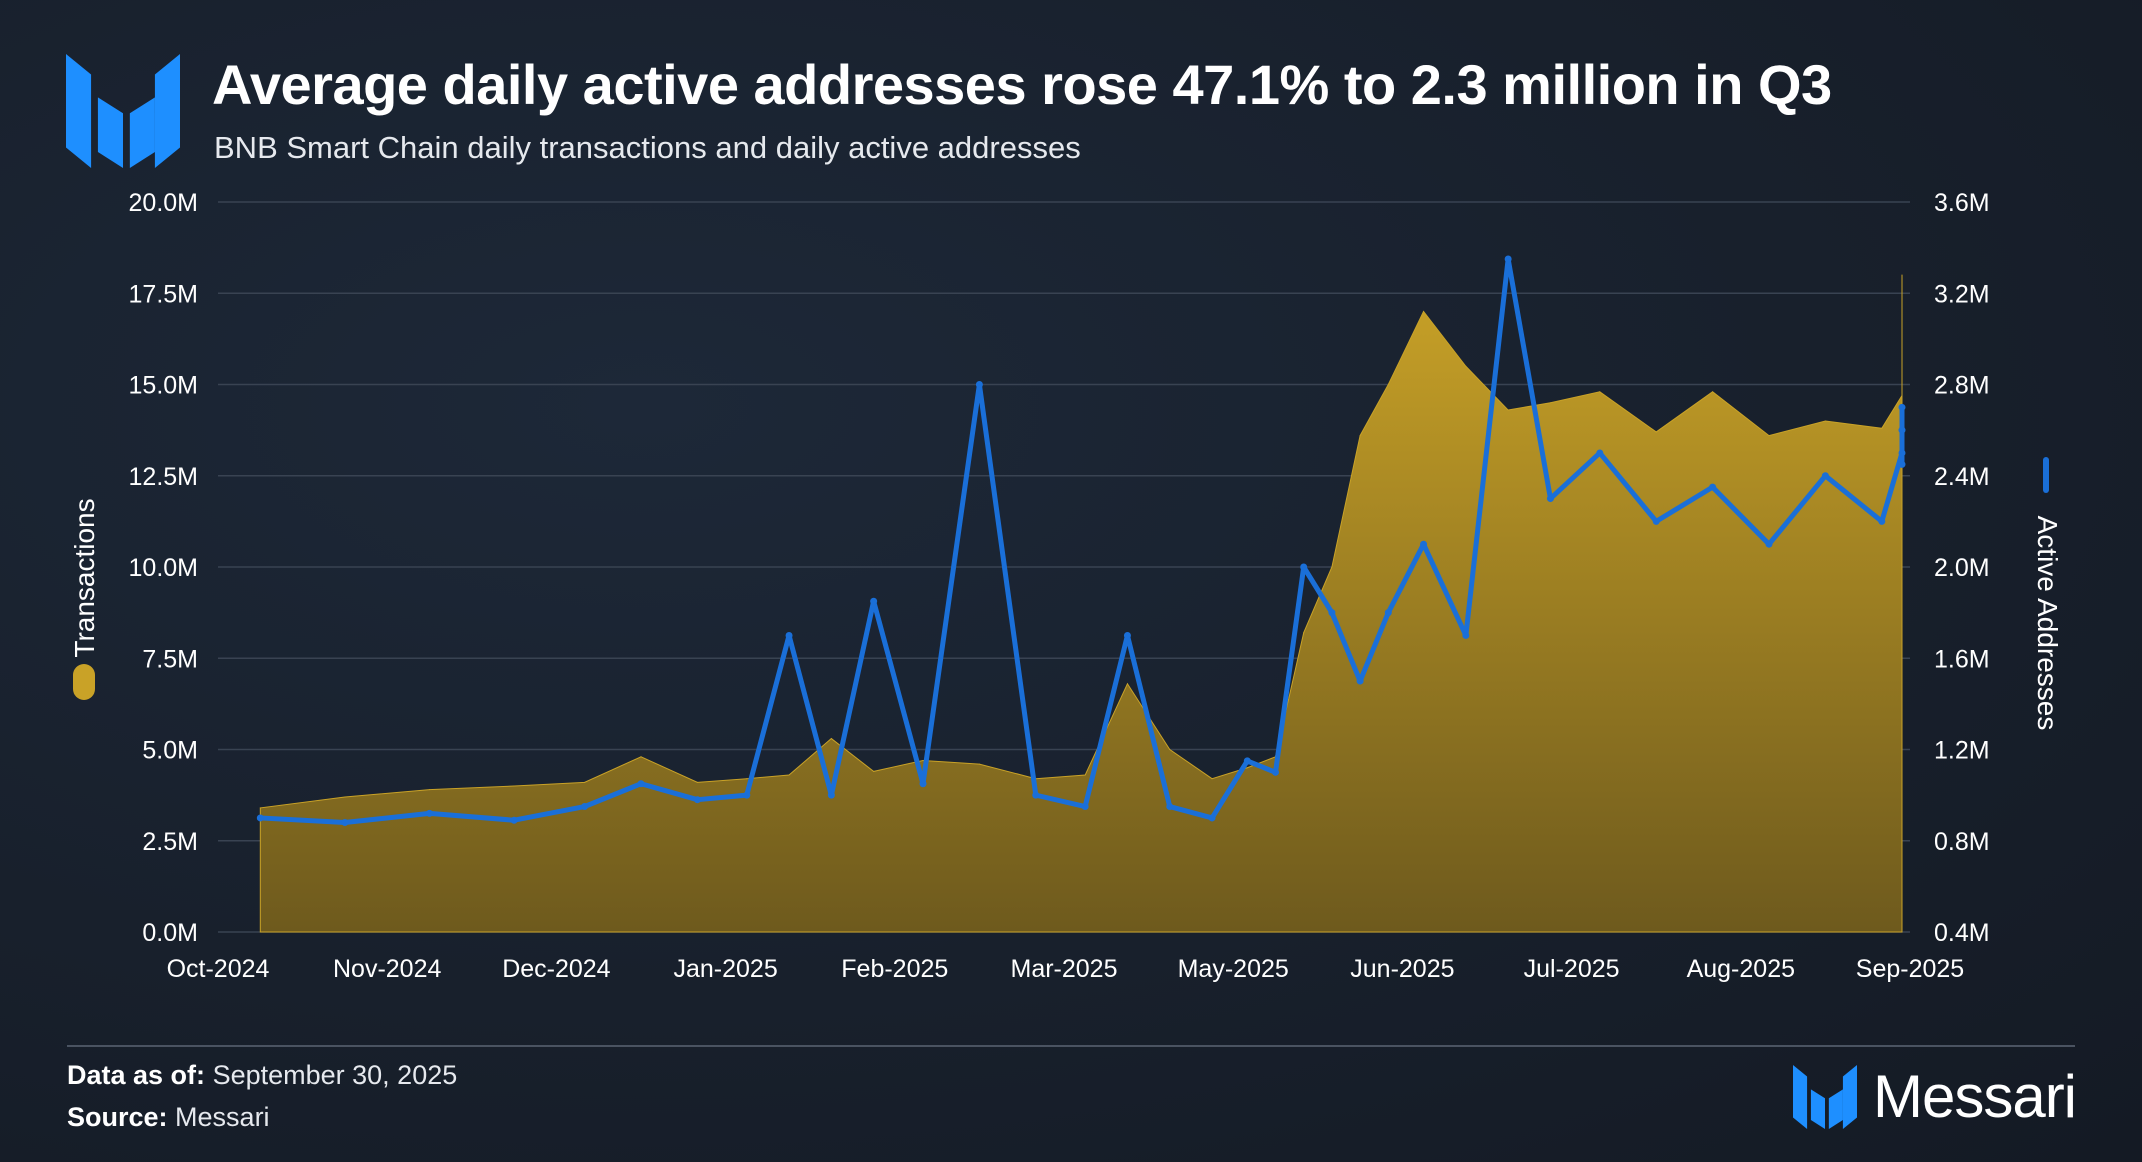 Image resolution: width=2142 pixels, height=1162 pixels. I want to click on y-left-tick-label: 10.0M, so click(163, 568).